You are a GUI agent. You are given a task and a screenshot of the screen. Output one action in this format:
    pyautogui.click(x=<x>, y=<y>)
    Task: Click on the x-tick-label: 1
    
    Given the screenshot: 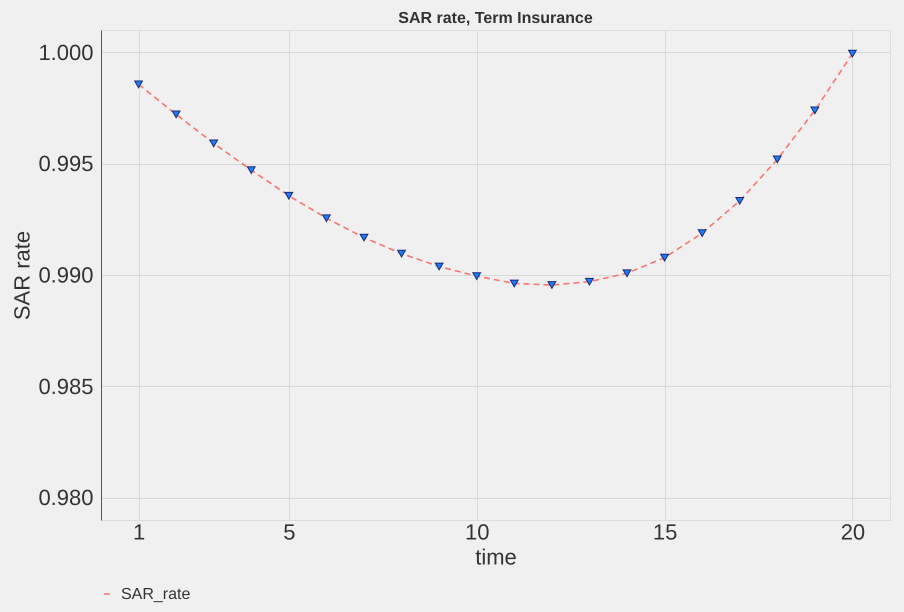 What is the action you would take?
    pyautogui.click(x=139, y=532)
    